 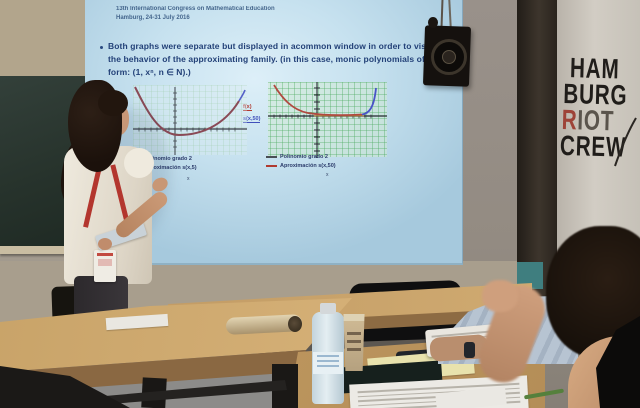 I want to click on legend-row: Polinomio grado 2, so click(x=301, y=157).